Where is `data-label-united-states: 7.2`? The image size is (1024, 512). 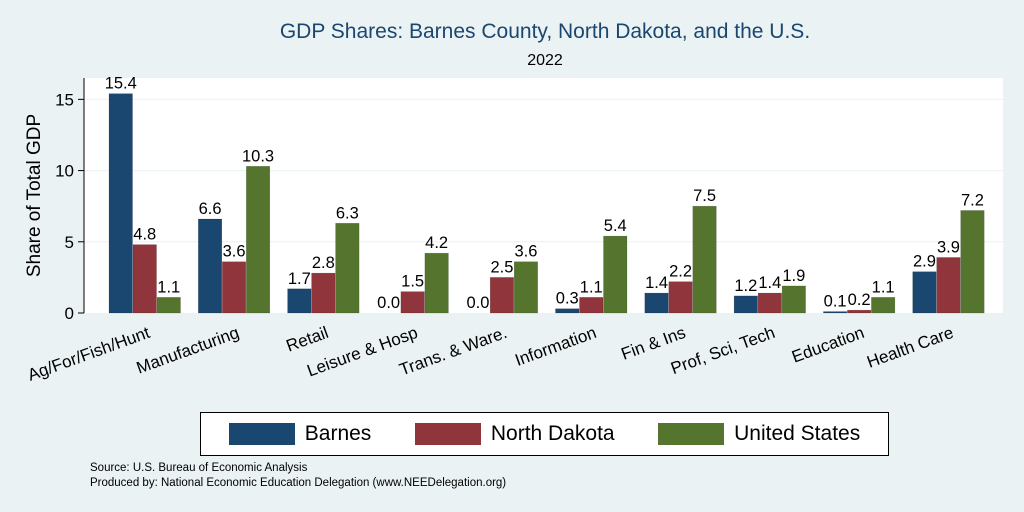 data-label-united-states: 7.2 is located at coordinates (972, 200).